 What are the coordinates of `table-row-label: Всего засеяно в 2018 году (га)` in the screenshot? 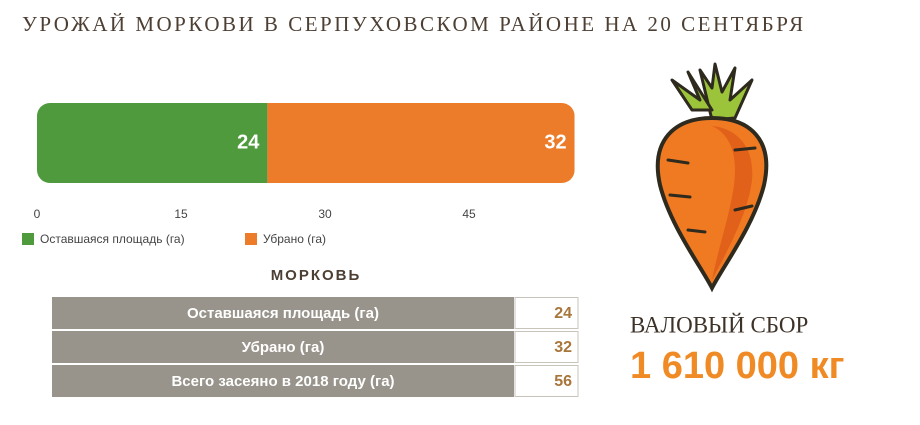 It's located at (282, 381).